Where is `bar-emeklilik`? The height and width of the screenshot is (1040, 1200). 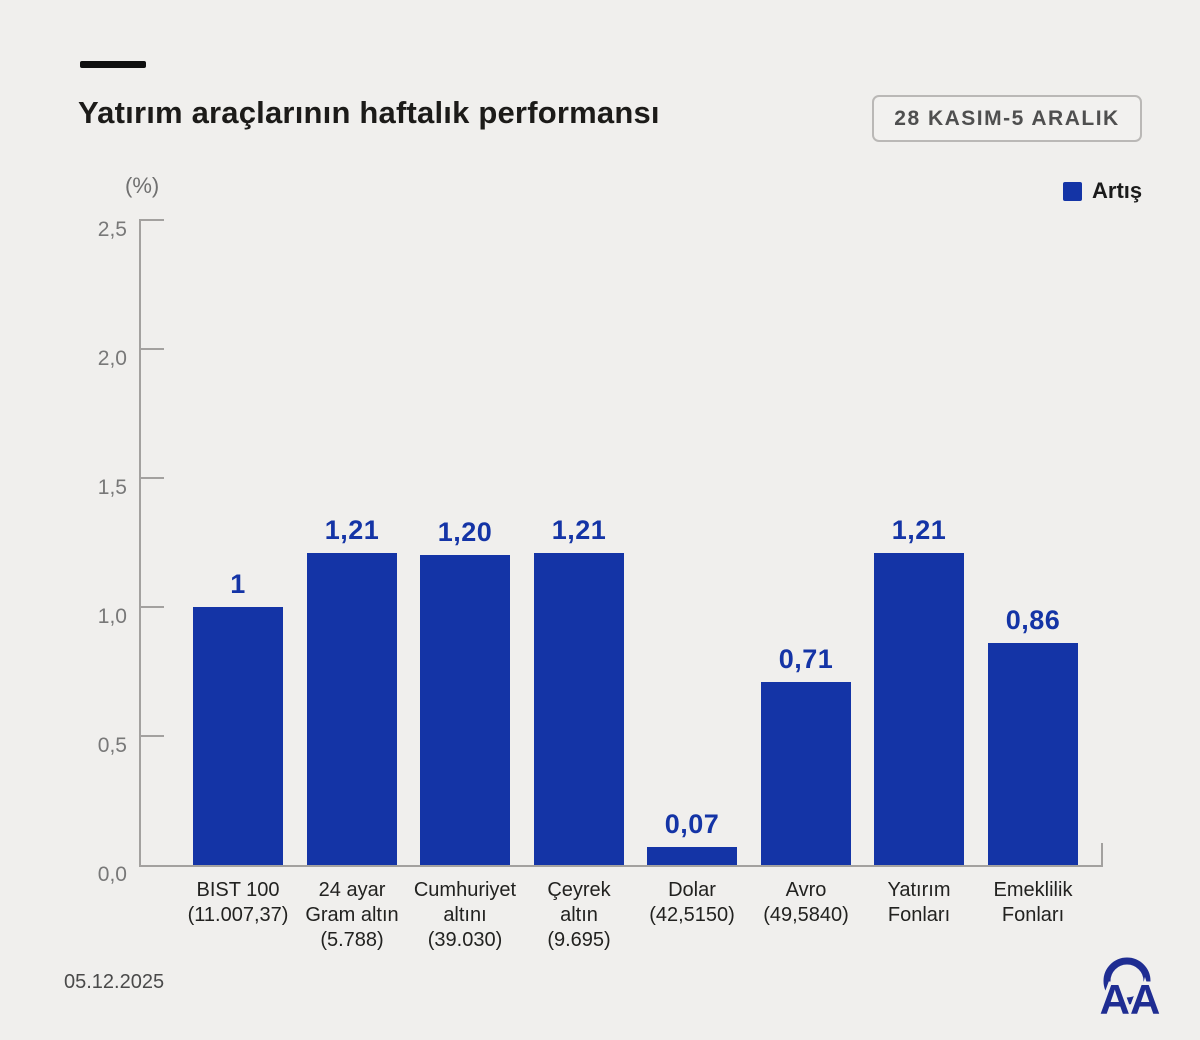
bar-emeklilik is located at coordinates (1033, 754).